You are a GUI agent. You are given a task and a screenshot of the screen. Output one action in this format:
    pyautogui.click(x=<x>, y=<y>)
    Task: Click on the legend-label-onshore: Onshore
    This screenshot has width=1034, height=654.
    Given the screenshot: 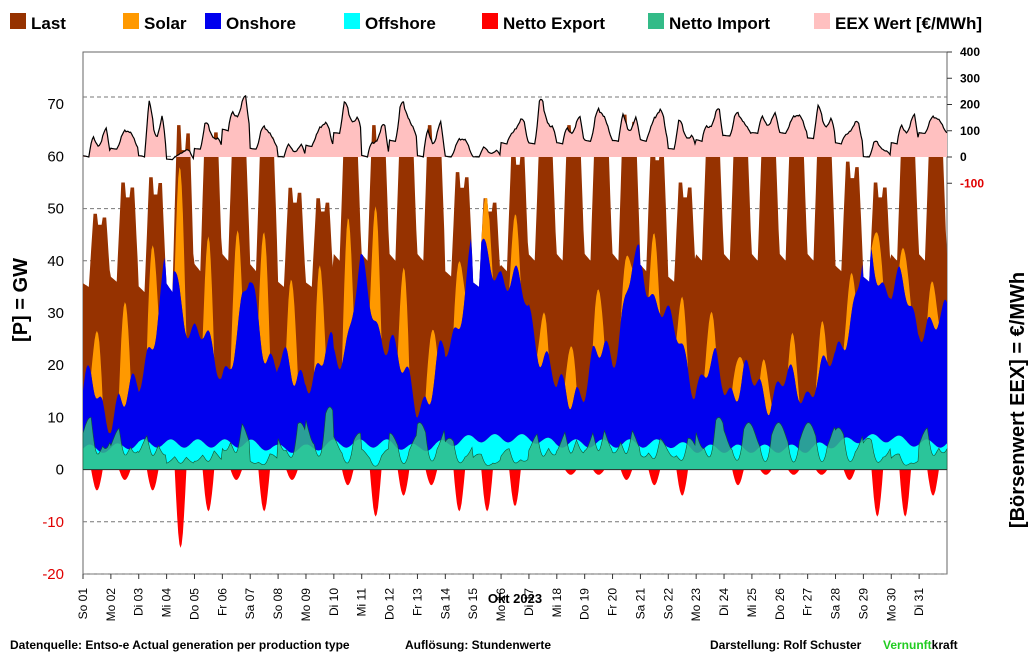 What is the action you would take?
    pyautogui.click(x=261, y=23)
    